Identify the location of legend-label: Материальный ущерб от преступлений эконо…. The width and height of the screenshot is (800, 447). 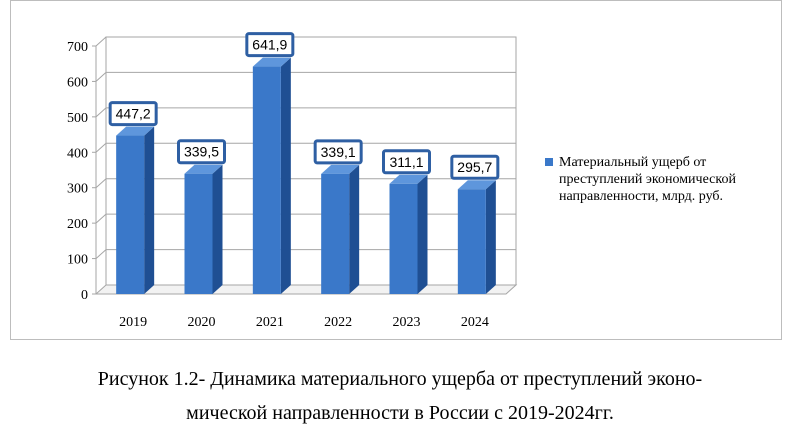
(647, 179).